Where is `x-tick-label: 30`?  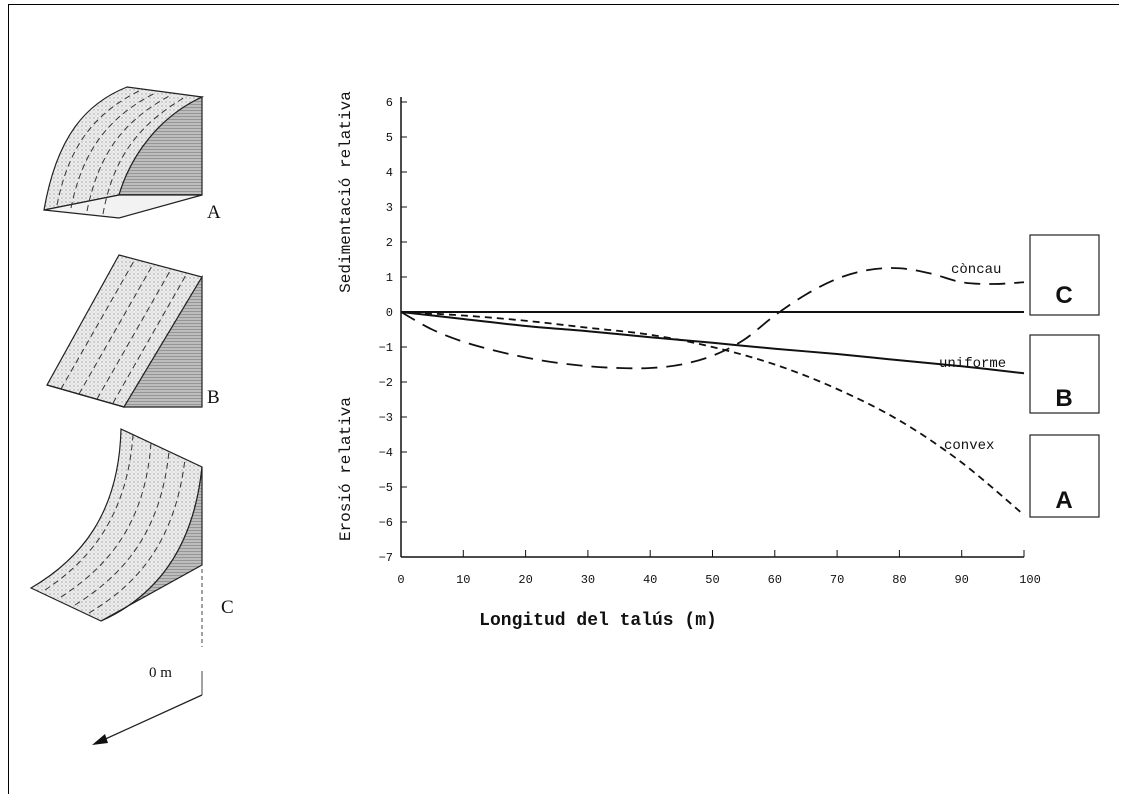
x-tick-label: 30 is located at coordinates (588, 580).